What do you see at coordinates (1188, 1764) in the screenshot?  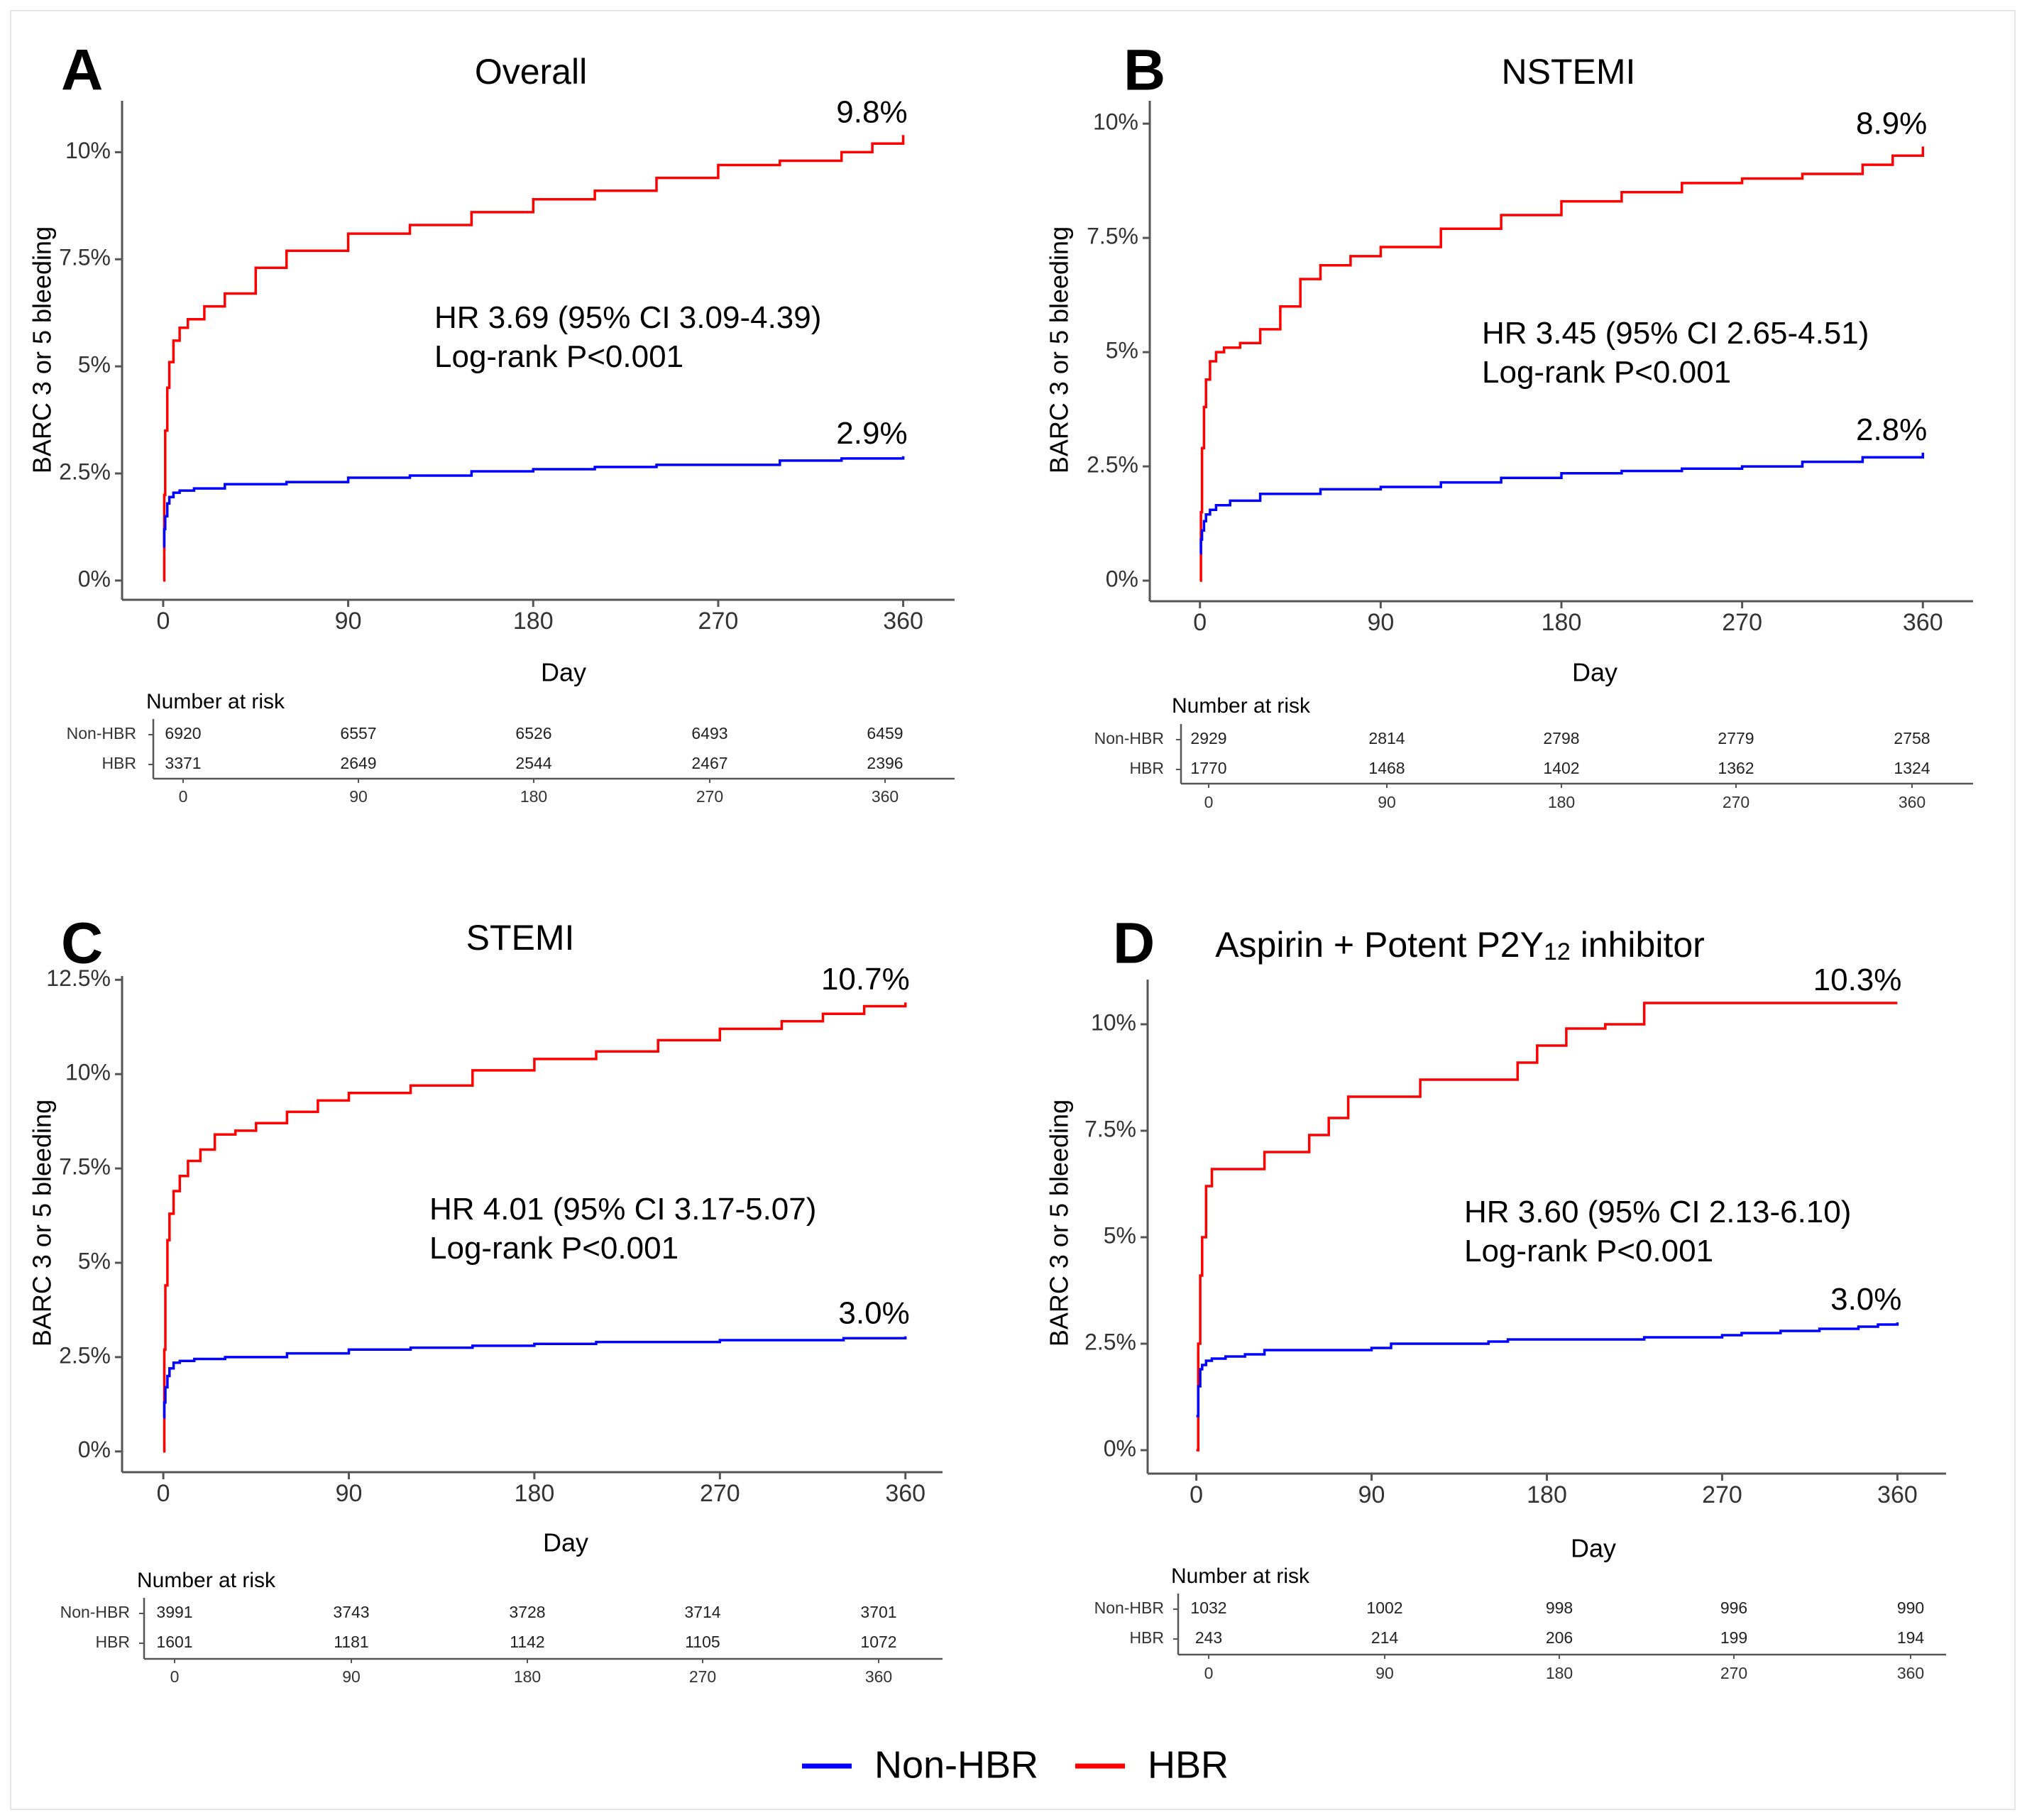 I see `legend-label-hbr: HBR` at bounding box center [1188, 1764].